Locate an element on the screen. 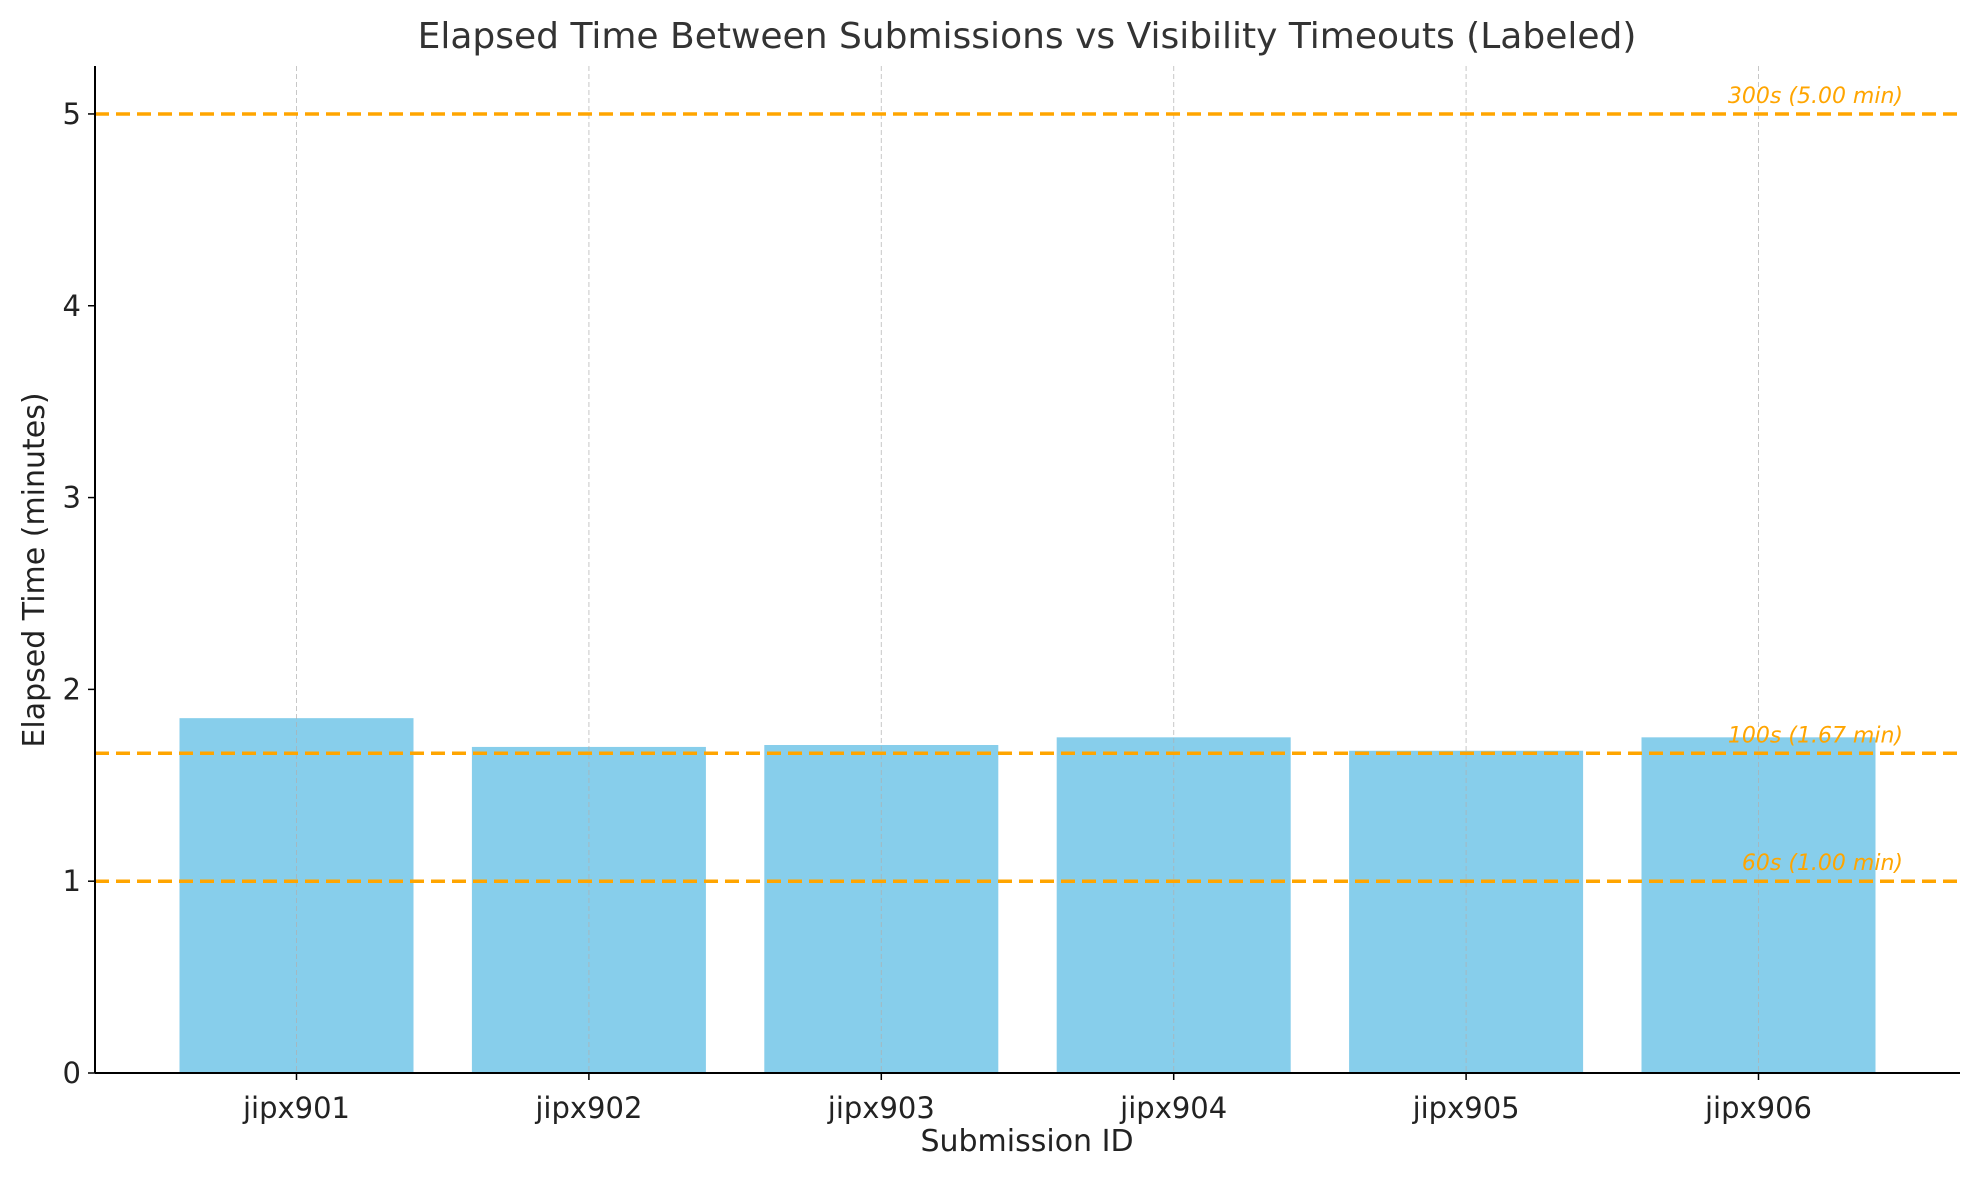  reference-line-label: 60s (1.00 min) is located at coordinates (1822, 863).